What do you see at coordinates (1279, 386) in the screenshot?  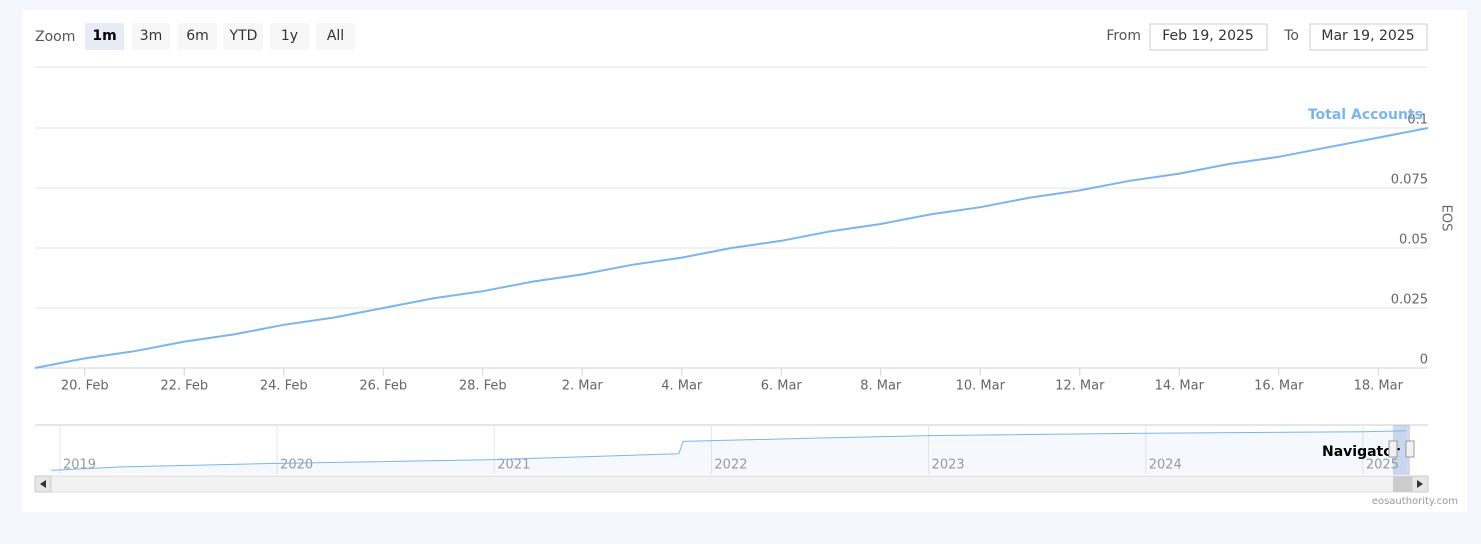 I see `x-tick-label: 16. Mar` at bounding box center [1279, 386].